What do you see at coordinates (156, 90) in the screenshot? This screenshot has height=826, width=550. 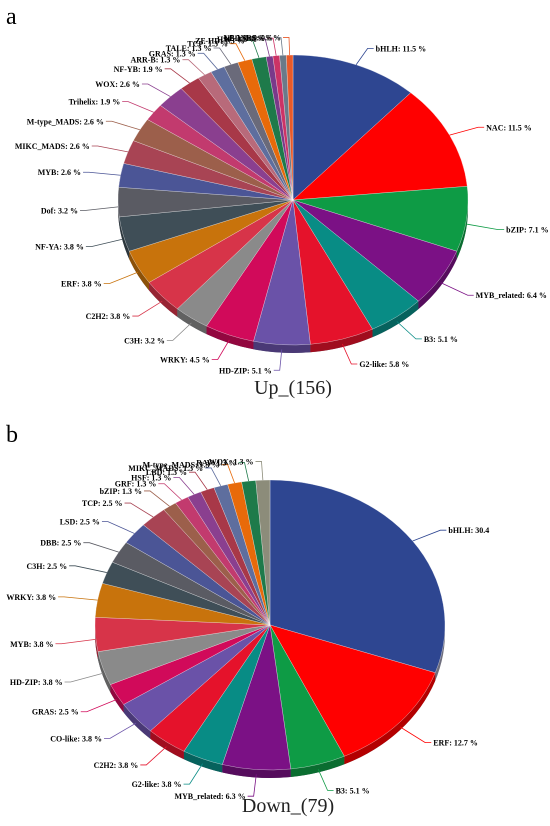 I see `leader-line-wox` at bounding box center [156, 90].